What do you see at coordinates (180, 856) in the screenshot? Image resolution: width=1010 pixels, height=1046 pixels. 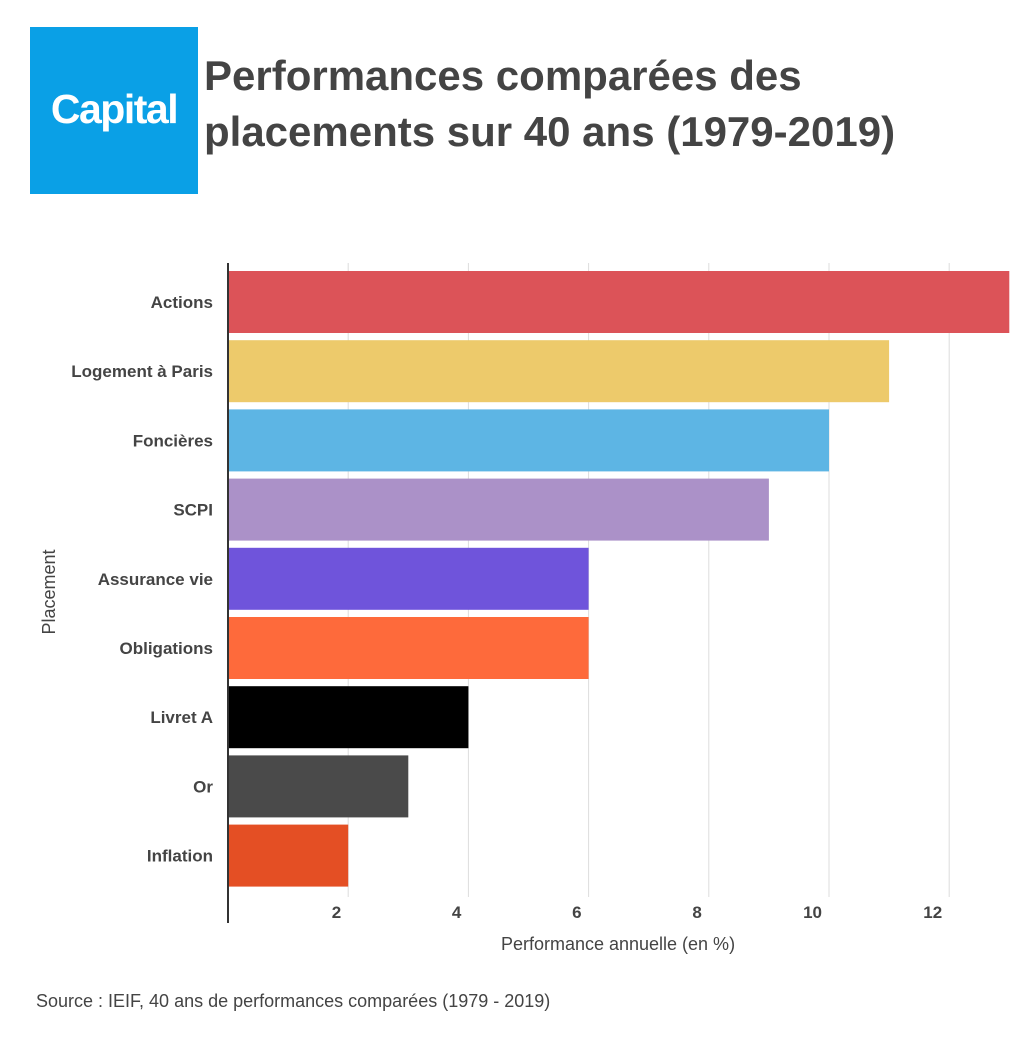 I see `category-label: Inflation` at bounding box center [180, 856].